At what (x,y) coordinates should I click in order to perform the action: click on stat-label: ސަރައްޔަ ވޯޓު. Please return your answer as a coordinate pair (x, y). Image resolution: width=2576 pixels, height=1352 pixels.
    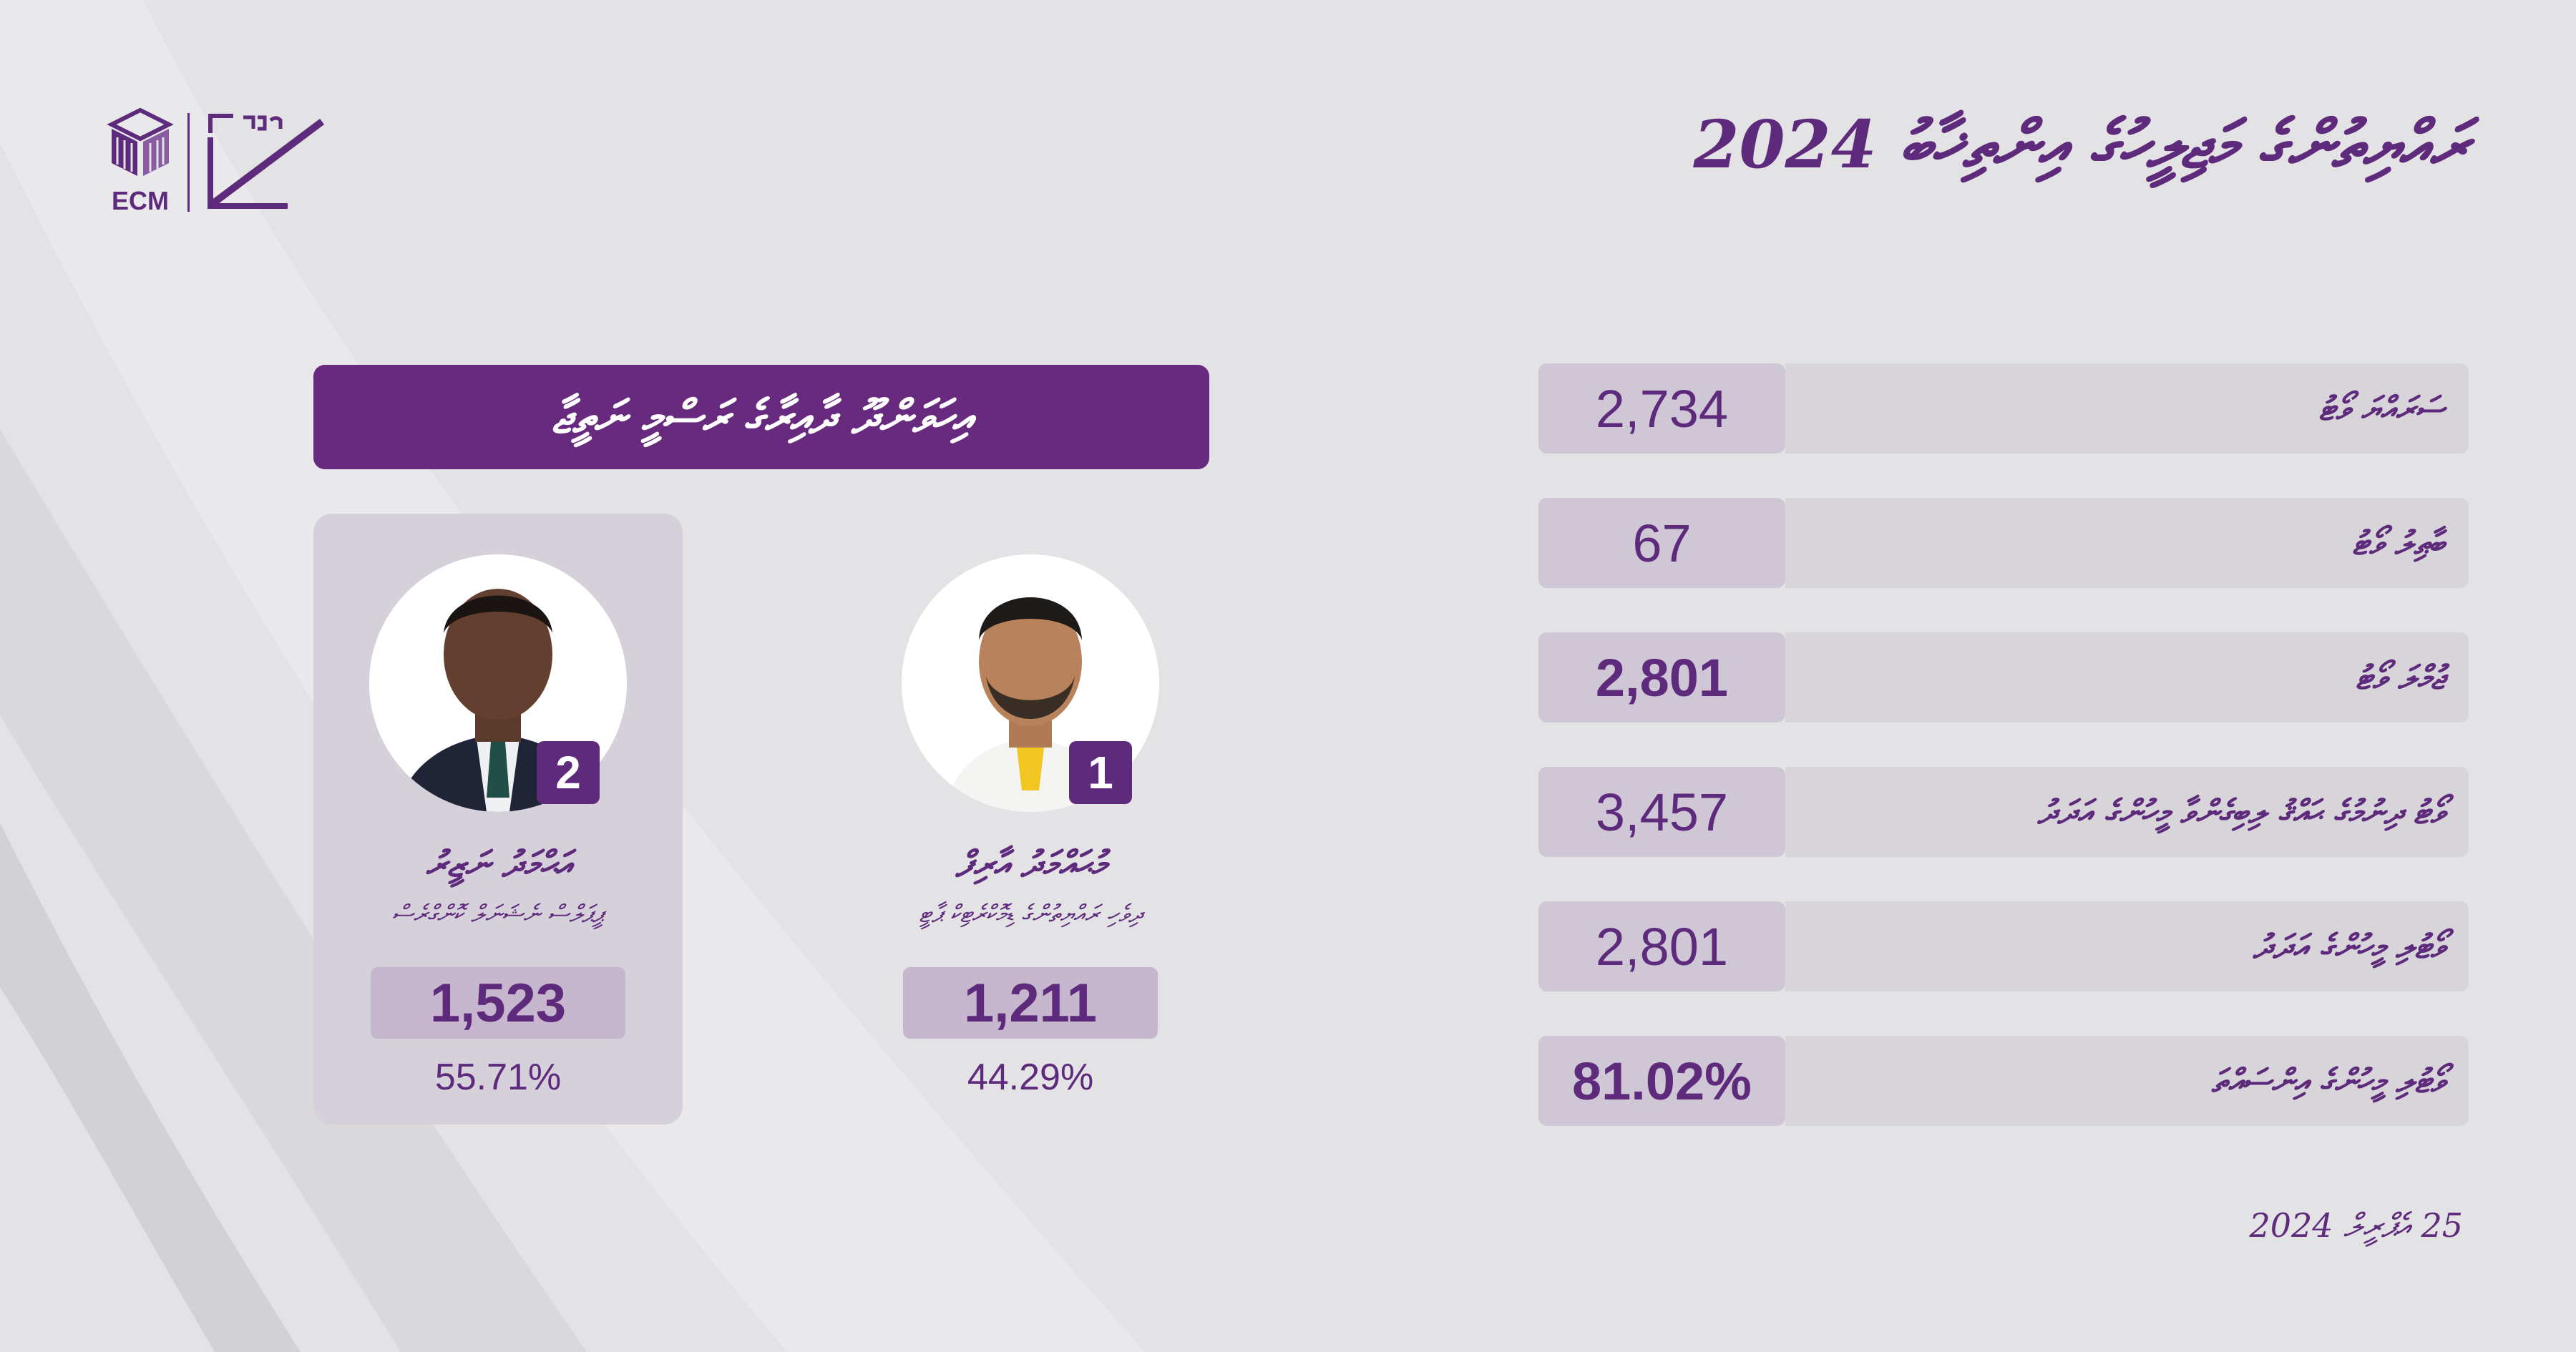
    Looking at the image, I should click on (2381, 409).